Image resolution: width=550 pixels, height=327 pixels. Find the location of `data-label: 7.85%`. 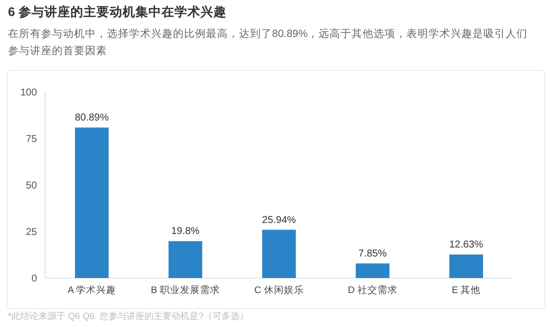

data-label: 7.85% is located at coordinates (372, 254).